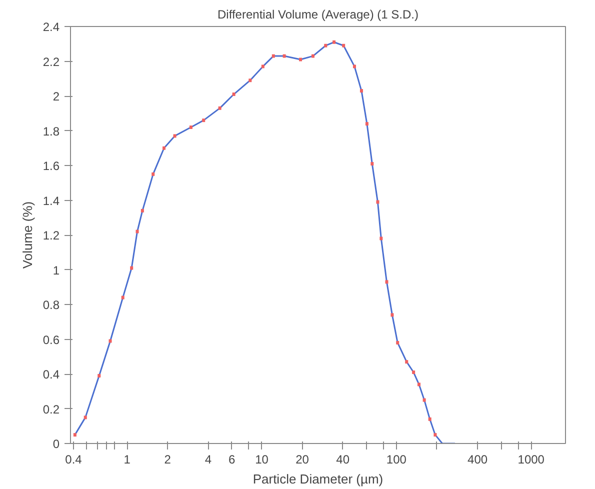 The image size is (595, 489). I want to click on y-tick-label: 2, so click(56, 97).